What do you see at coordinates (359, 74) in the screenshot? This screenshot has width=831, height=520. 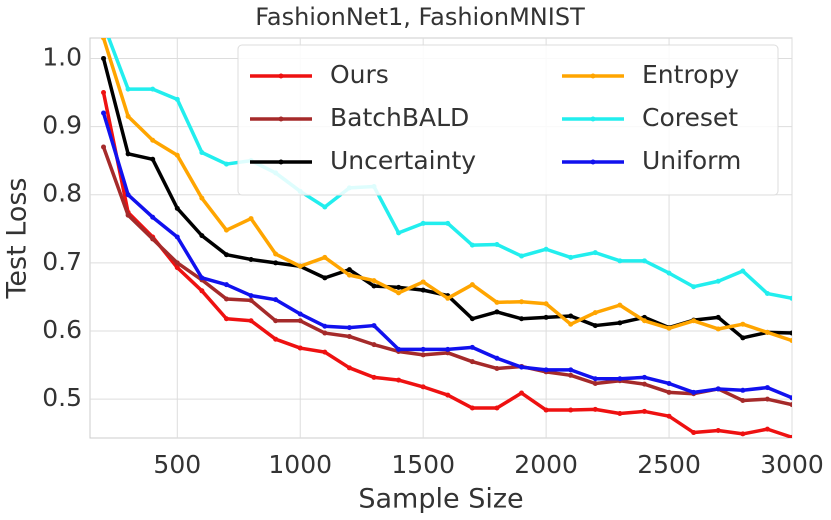 I see `legend-label: Ours` at bounding box center [359, 74].